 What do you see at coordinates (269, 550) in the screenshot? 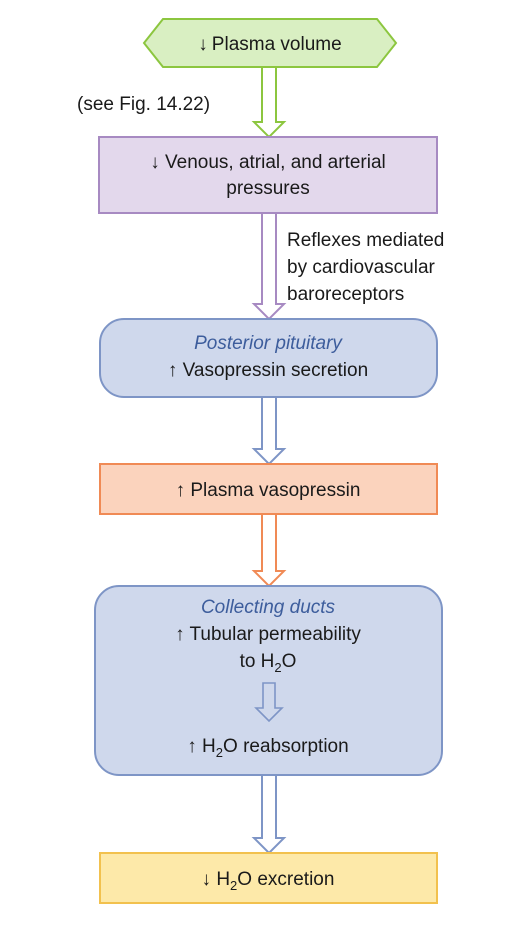
I see `arrow-plasma-vasopressin-to-ducts` at bounding box center [269, 550].